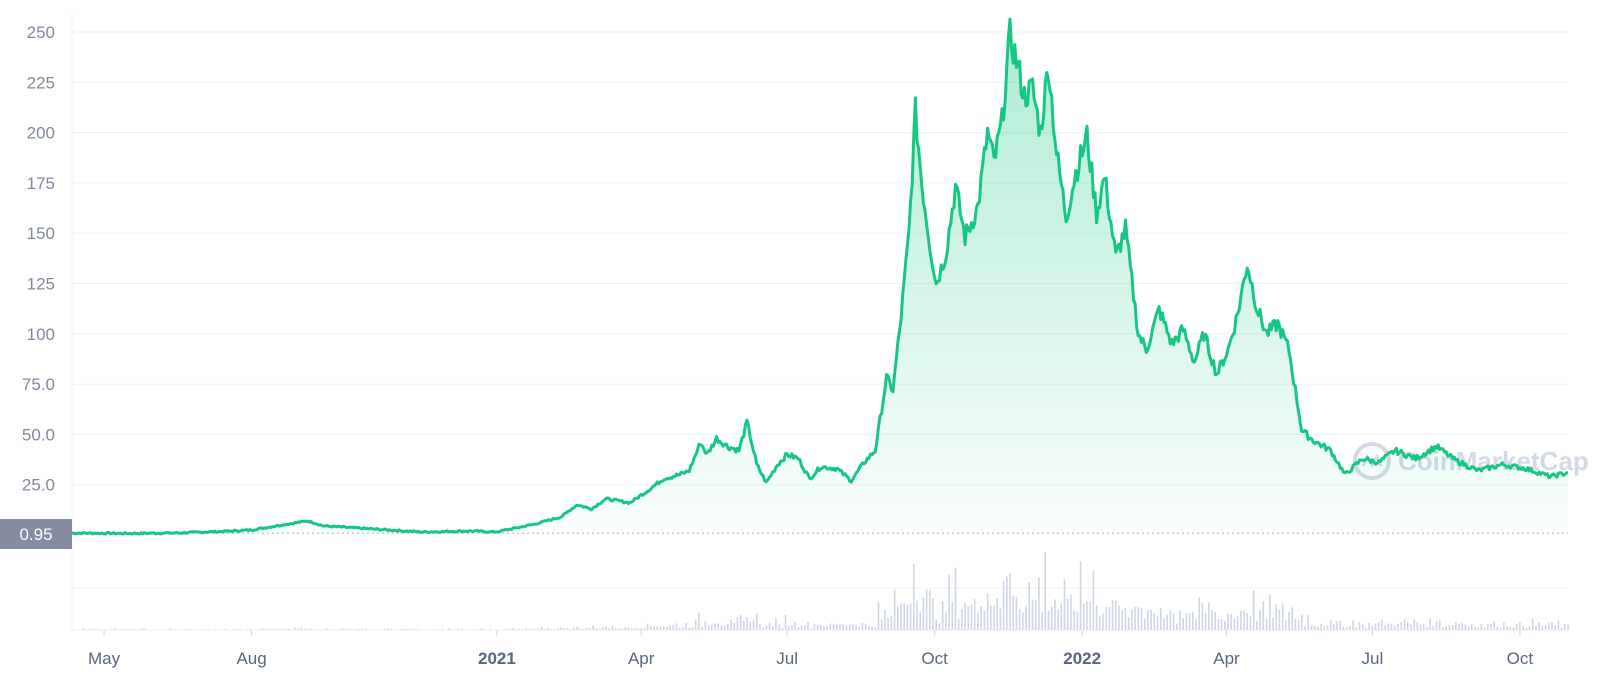 The width and height of the screenshot is (1600, 693). What do you see at coordinates (41, 334) in the screenshot?
I see `y-tick-label: 100` at bounding box center [41, 334].